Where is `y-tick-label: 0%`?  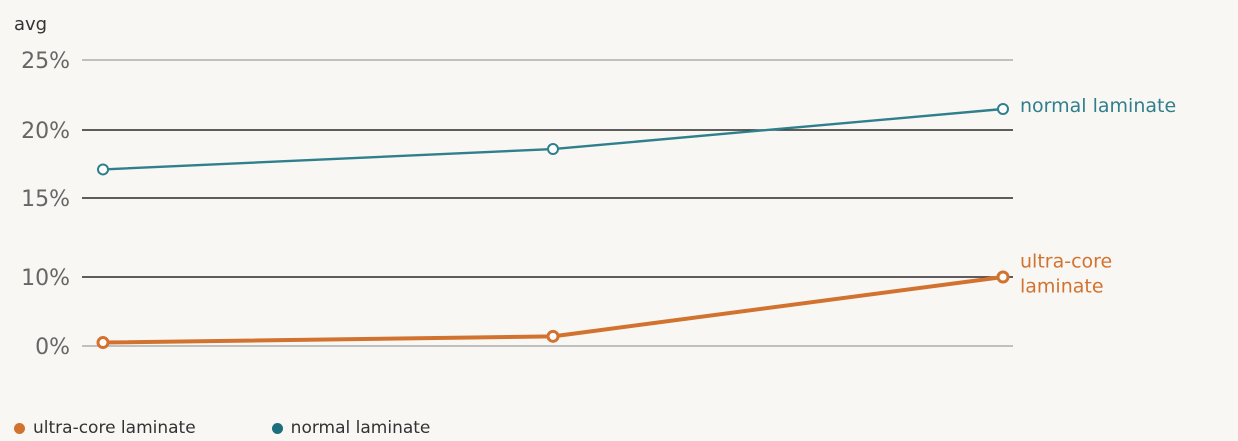
y-tick-label: 0% is located at coordinates (52, 347).